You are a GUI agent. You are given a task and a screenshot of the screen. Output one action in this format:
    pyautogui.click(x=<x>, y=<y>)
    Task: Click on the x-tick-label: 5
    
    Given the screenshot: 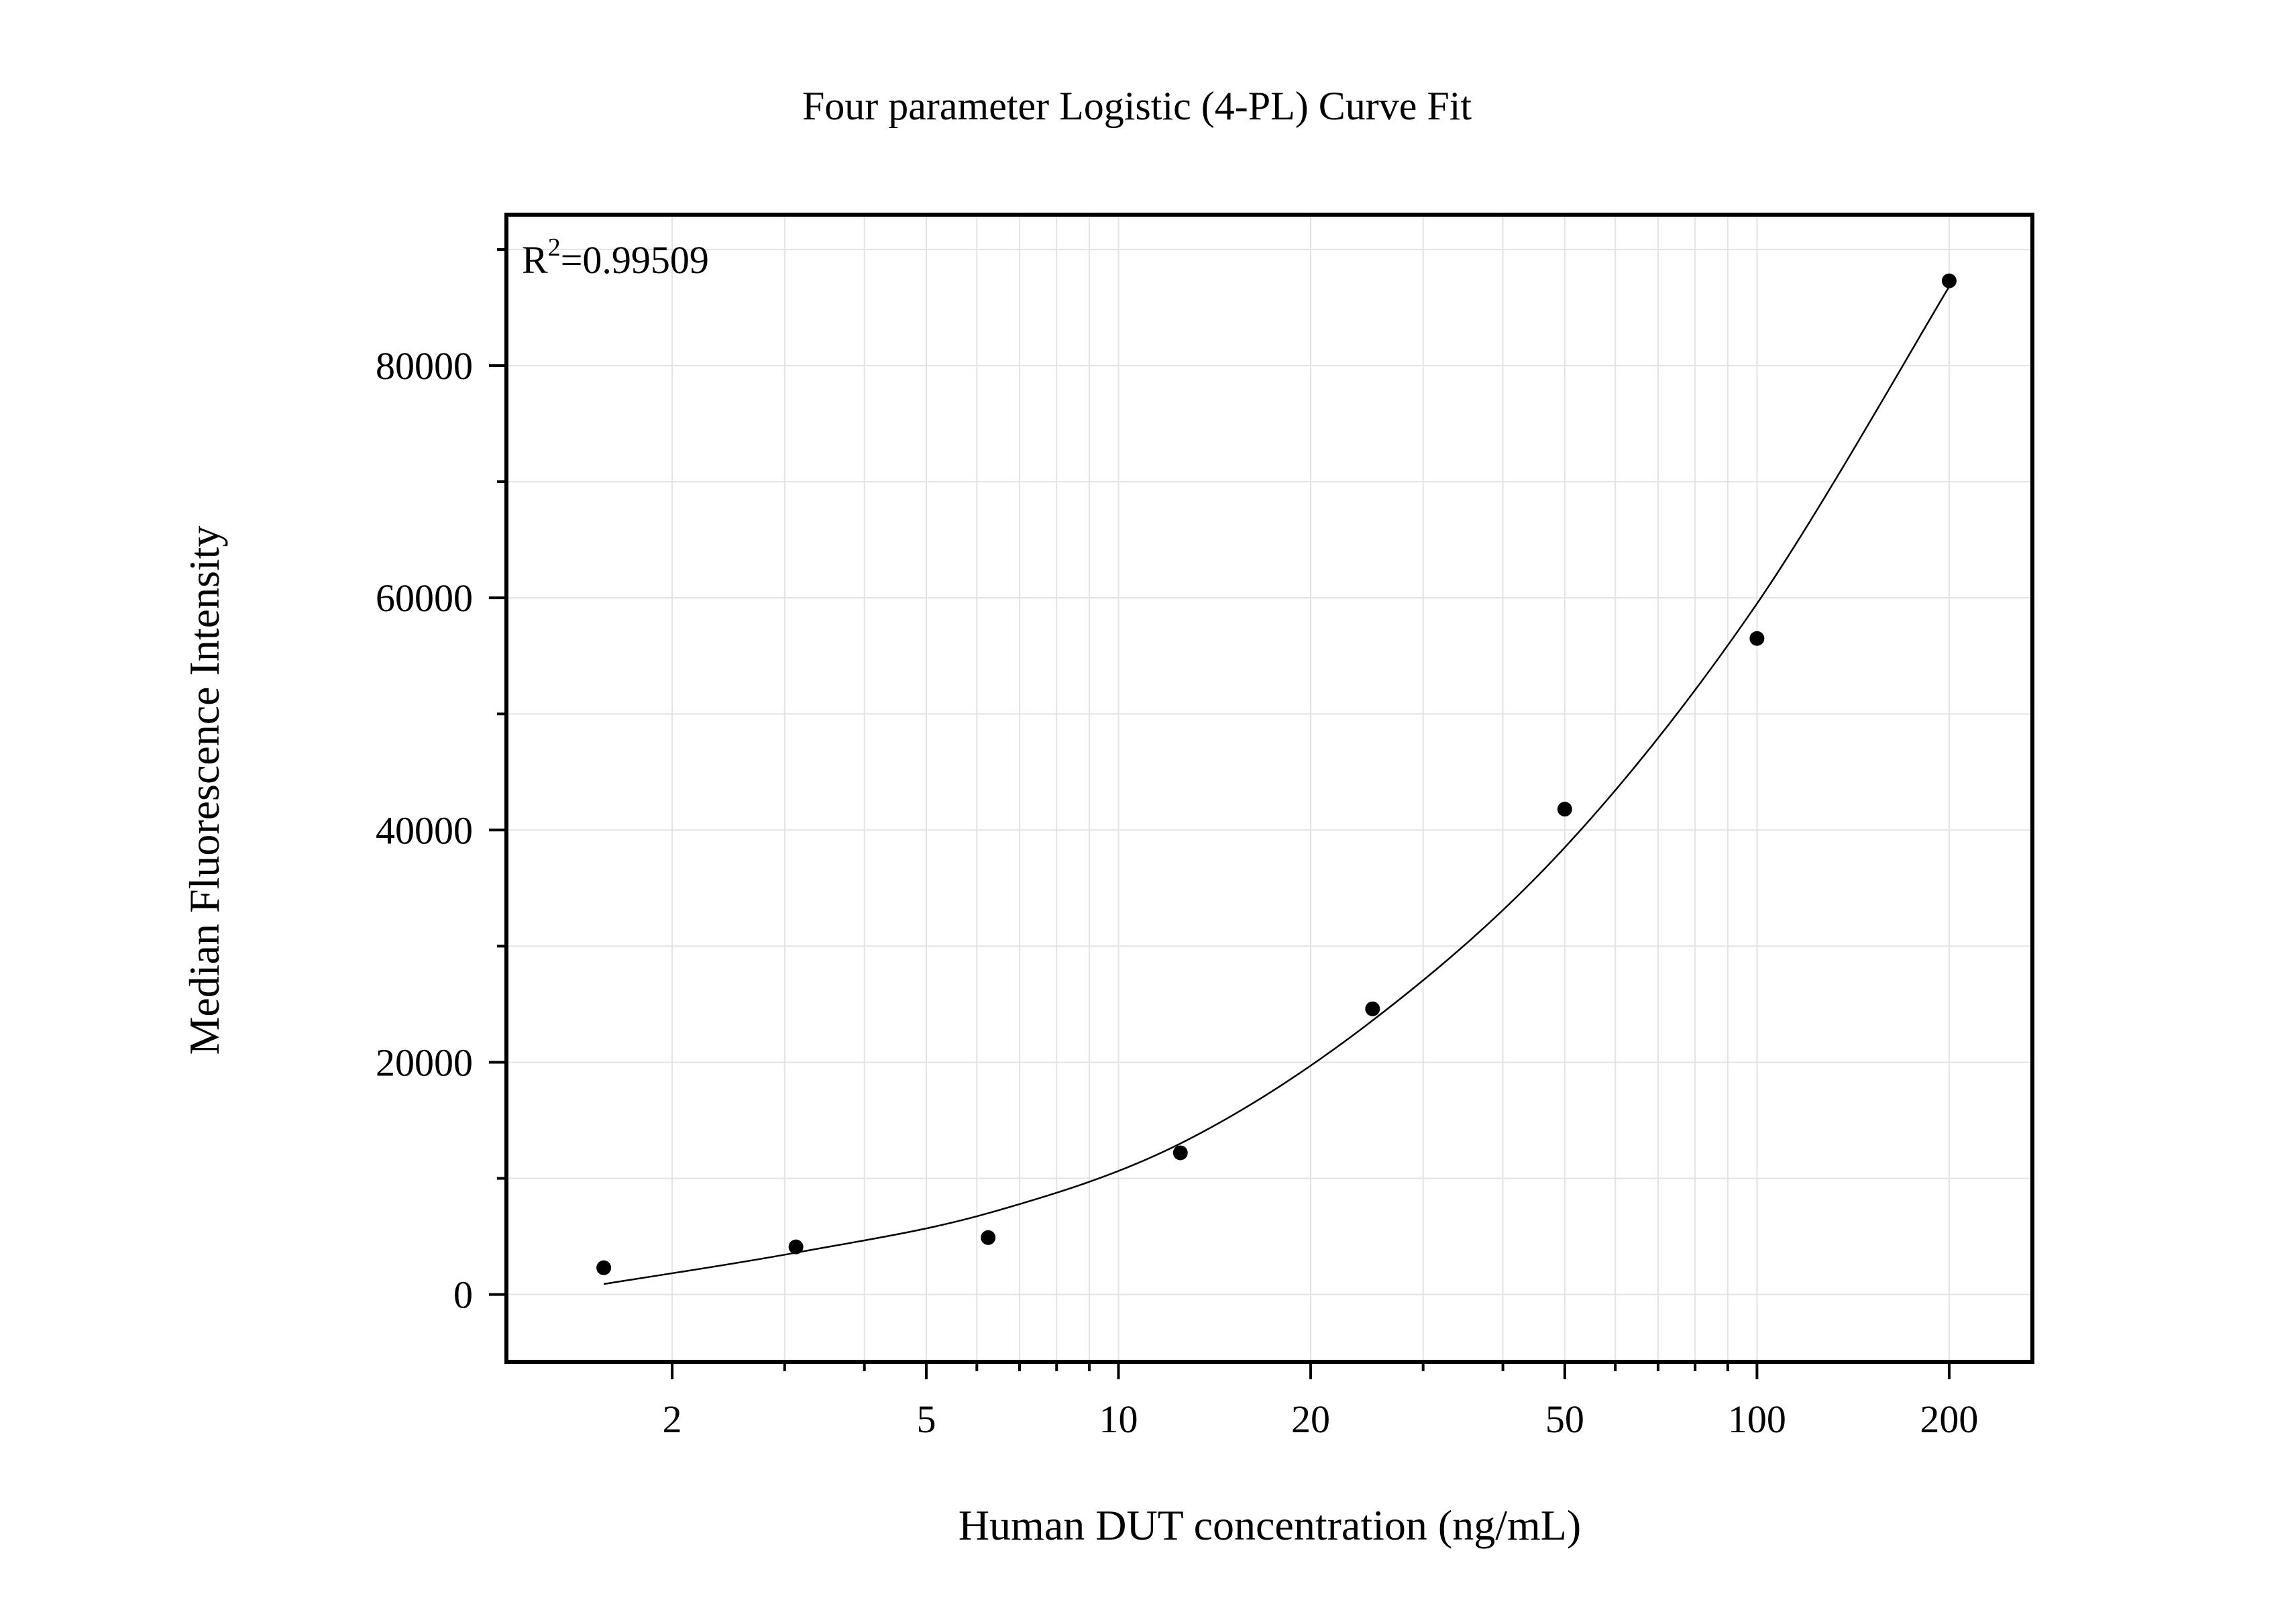 What is the action you would take?
    pyautogui.click(x=926, y=1419)
    